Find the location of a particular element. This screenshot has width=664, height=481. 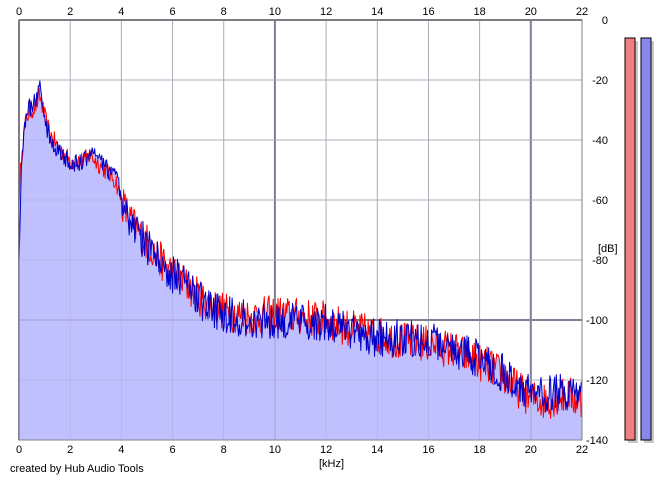

y-tick-label: 0 is located at coordinates (605, 21).